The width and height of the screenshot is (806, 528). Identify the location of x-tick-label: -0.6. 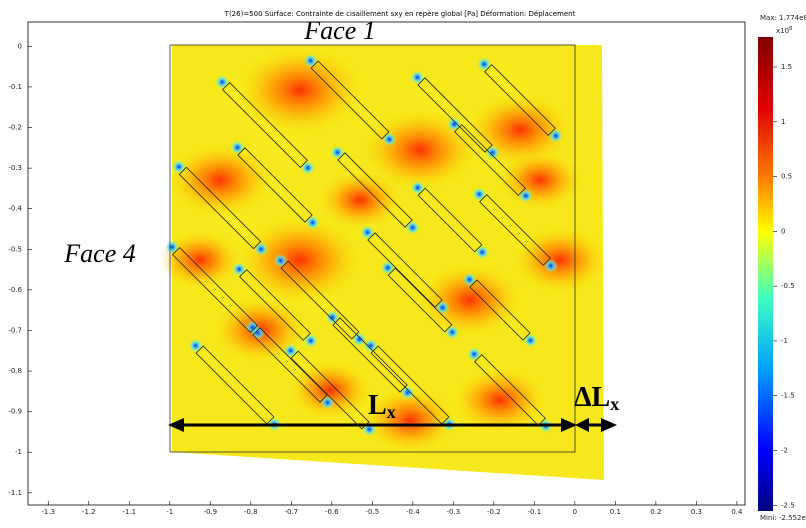
(332, 512).